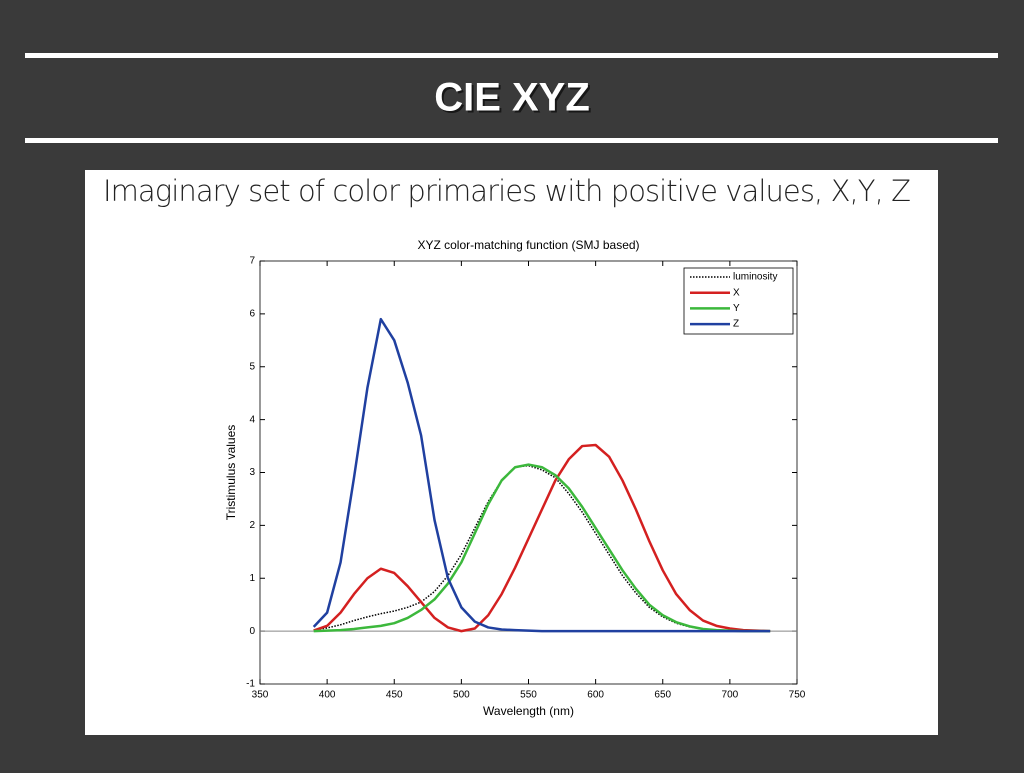 This screenshot has height=773, width=1024. I want to click on legend-label: luminosity, so click(755, 277).